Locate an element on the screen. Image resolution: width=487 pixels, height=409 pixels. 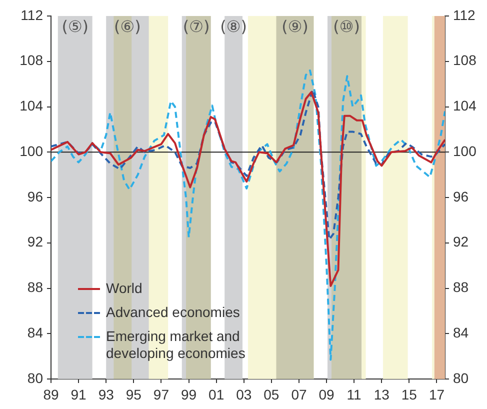
x-tick-label: 13 is located at coordinates (382, 394).